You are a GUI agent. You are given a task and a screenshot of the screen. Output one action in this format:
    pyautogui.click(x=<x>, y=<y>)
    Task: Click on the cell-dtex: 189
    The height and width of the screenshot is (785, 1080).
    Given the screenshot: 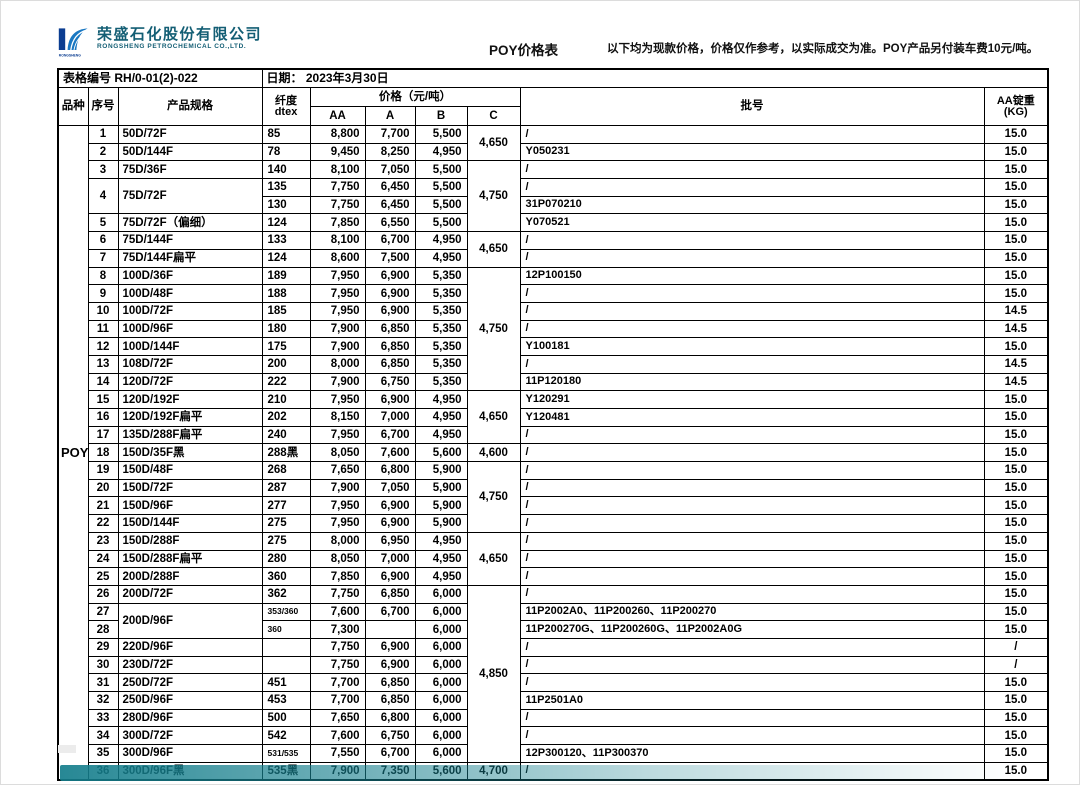 What is the action you would take?
    pyautogui.click(x=286, y=276)
    